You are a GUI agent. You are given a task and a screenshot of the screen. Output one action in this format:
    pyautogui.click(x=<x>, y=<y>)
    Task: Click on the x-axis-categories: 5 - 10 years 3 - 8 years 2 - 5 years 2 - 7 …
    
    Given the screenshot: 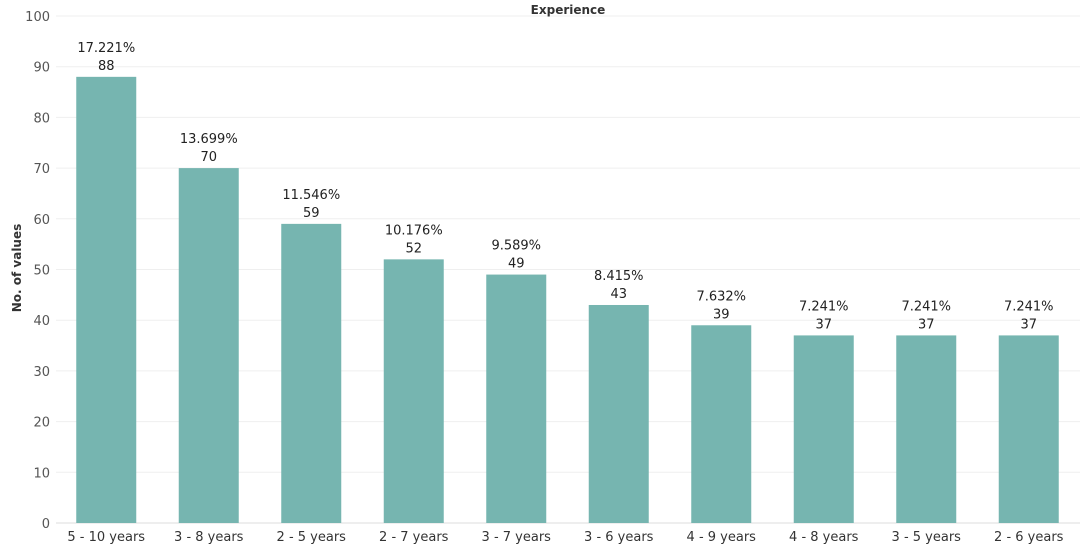 What is the action you would take?
    pyautogui.click(x=565, y=537)
    